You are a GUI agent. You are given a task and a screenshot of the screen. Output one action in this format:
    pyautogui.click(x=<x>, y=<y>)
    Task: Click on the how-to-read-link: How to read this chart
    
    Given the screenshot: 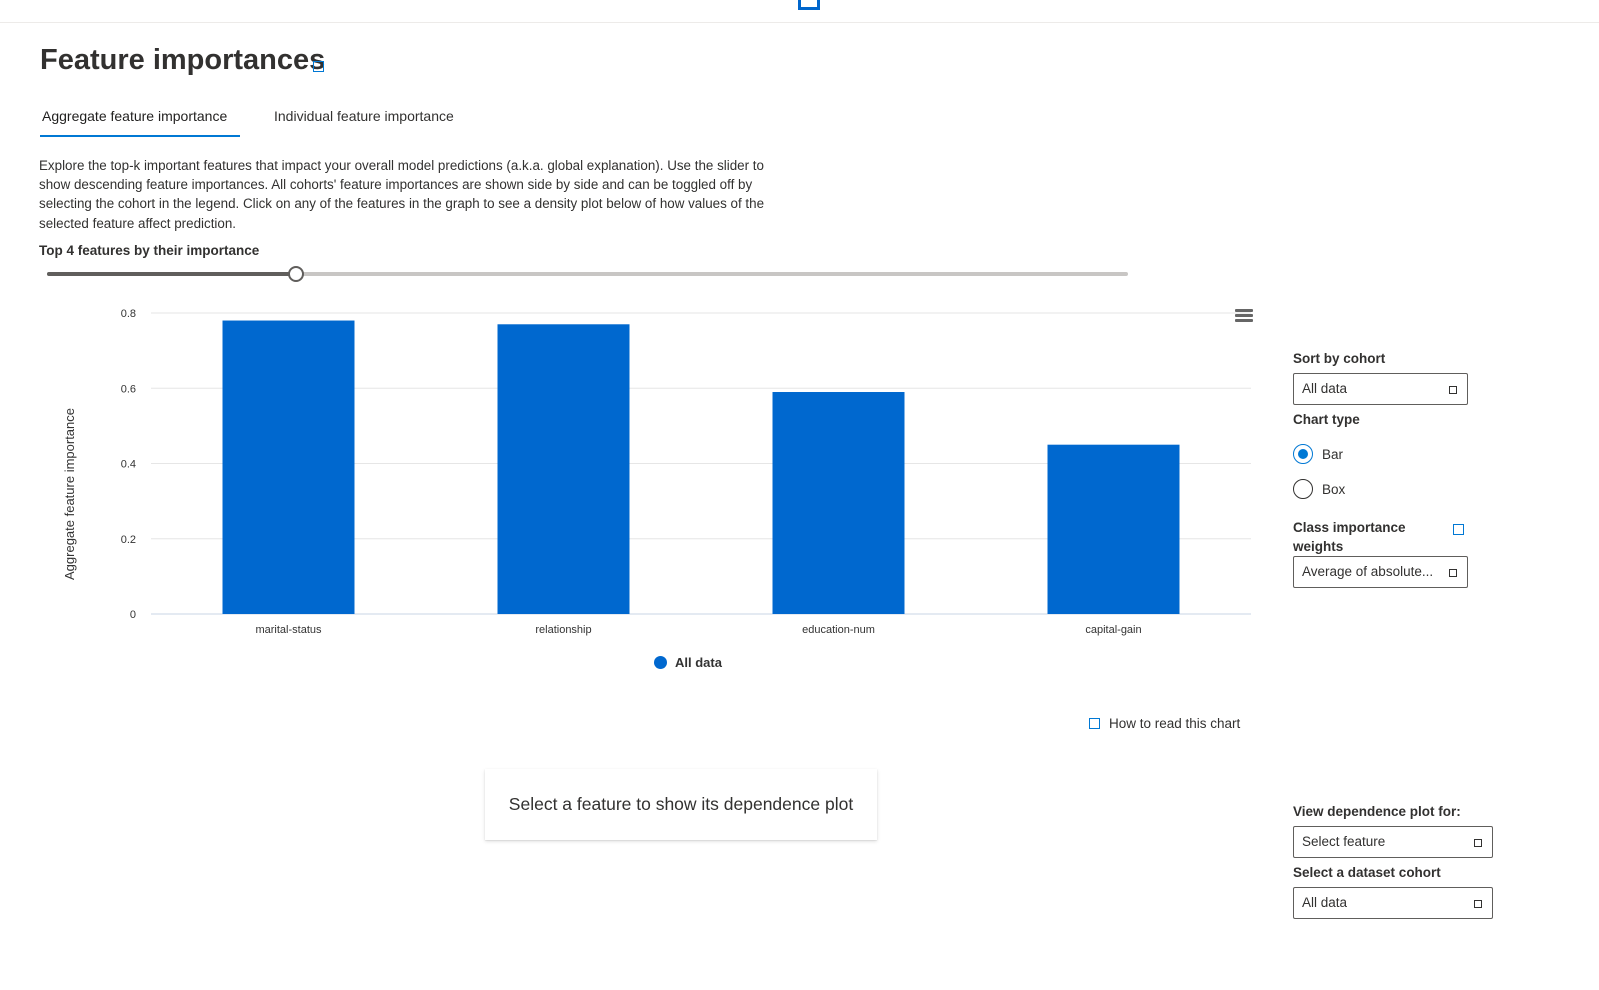 What is the action you would take?
    pyautogui.click(x=1164, y=723)
    